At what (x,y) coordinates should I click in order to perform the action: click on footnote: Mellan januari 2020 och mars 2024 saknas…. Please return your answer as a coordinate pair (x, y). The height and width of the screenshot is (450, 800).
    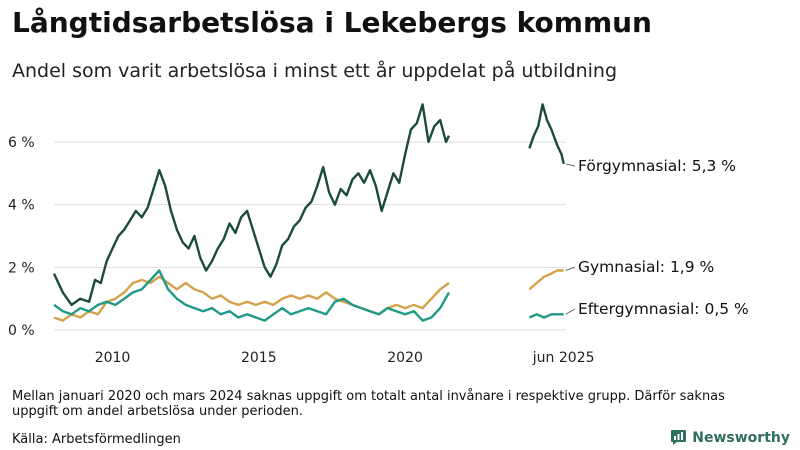
    Looking at the image, I should click on (368, 404).